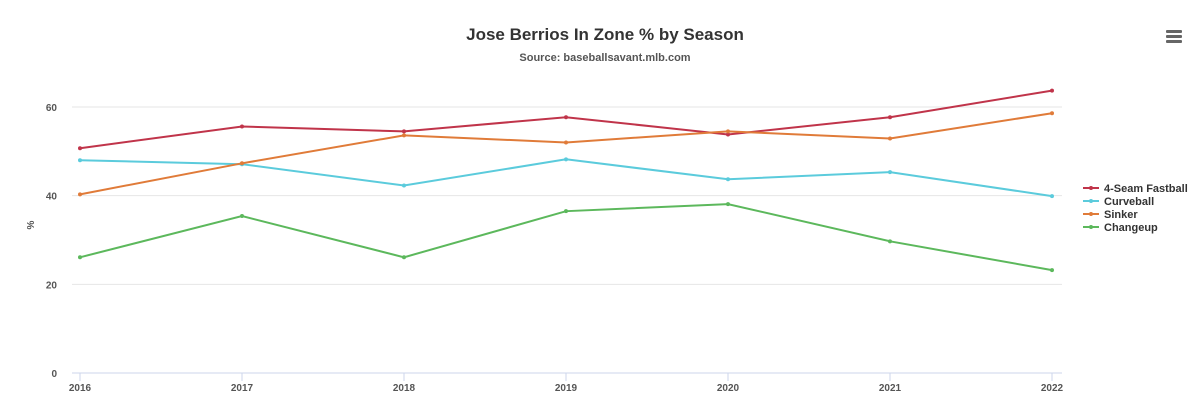 This screenshot has height=406, width=1200. Describe the element at coordinates (604, 58) in the screenshot. I see `chart-subtitle: Source: baseballsavant.mlb.com` at that location.